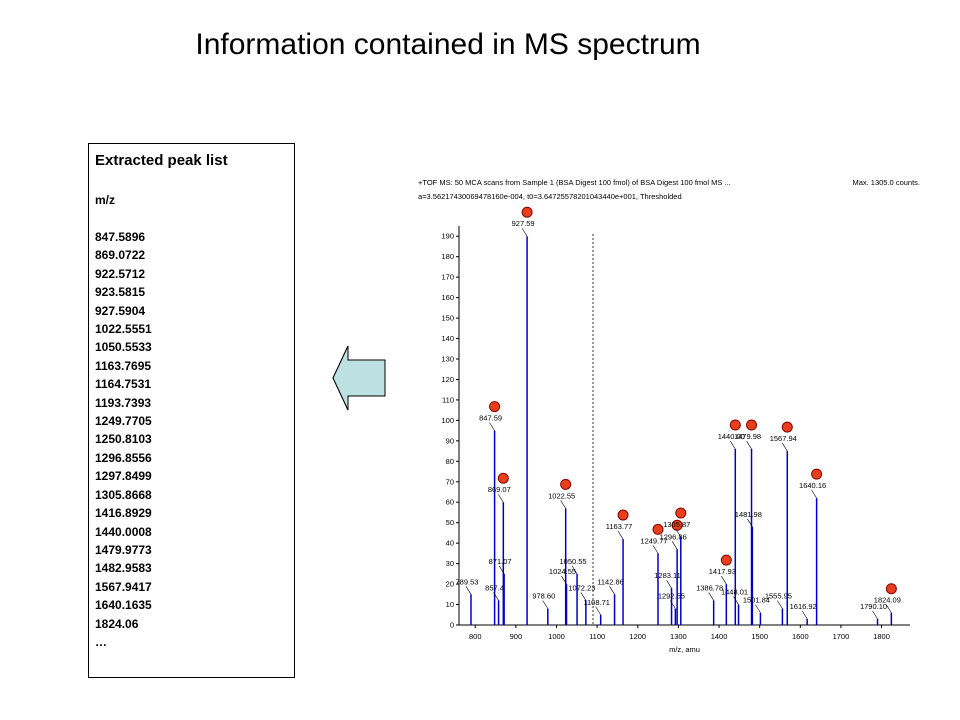 The height and width of the screenshot is (720, 960). Describe the element at coordinates (667, 575) in the screenshot. I see `peak-label: 1283.11` at that location.